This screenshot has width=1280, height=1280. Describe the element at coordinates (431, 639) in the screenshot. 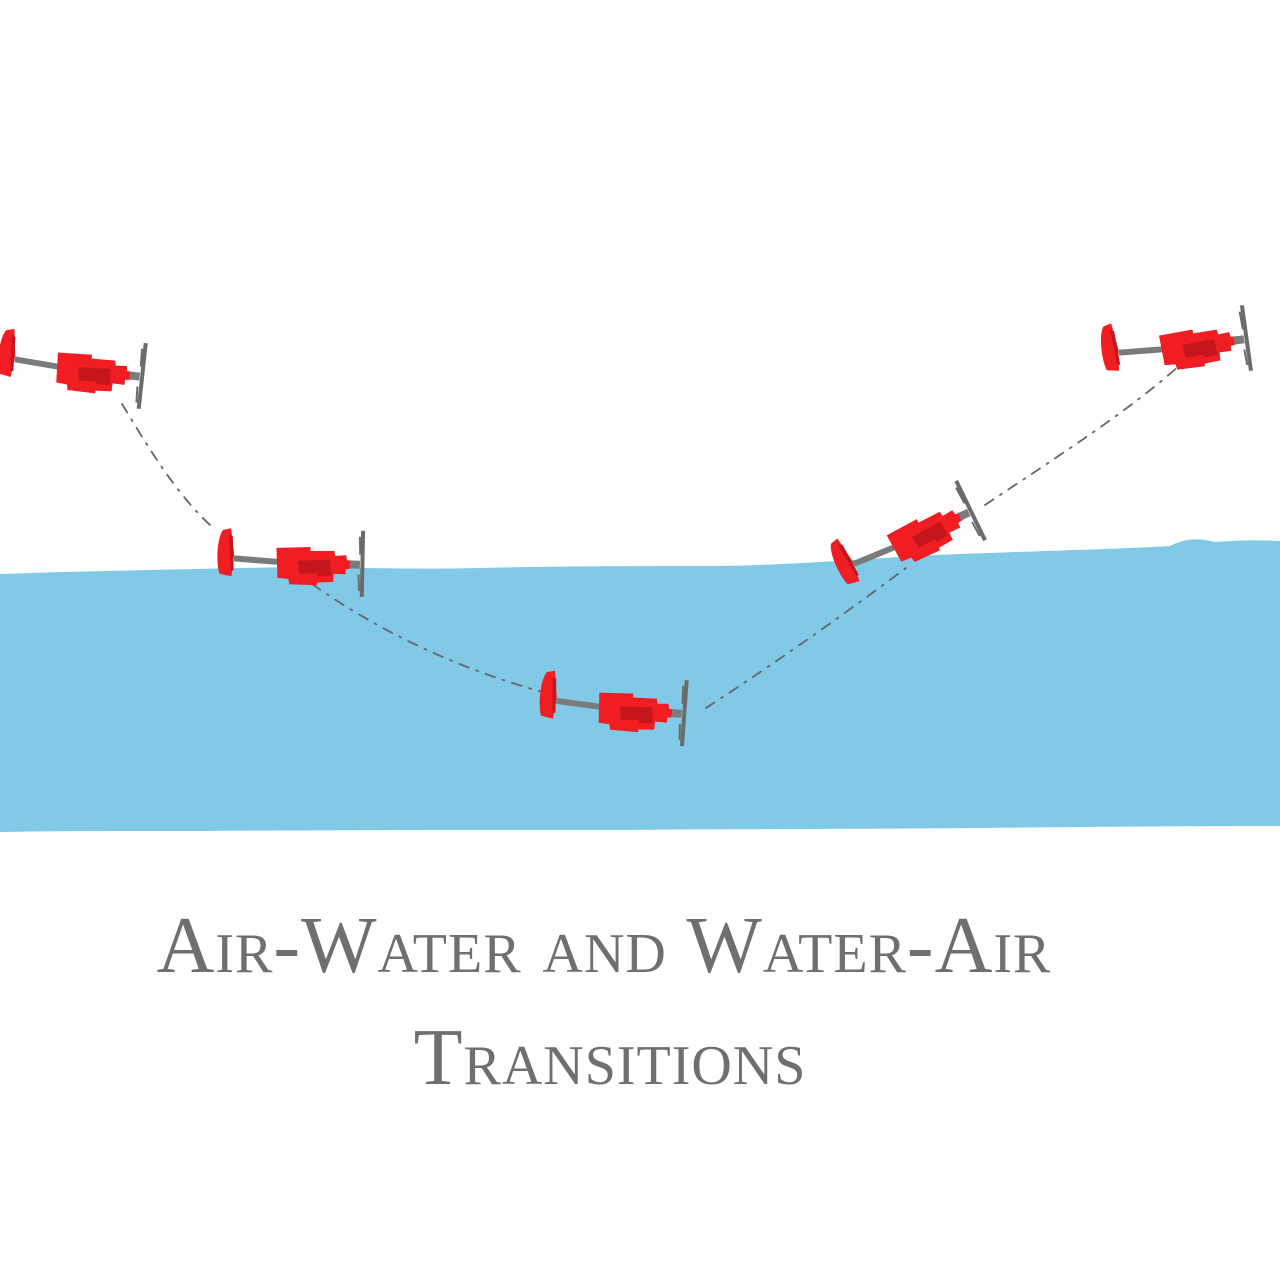

I see `trajectory-underwater` at that location.